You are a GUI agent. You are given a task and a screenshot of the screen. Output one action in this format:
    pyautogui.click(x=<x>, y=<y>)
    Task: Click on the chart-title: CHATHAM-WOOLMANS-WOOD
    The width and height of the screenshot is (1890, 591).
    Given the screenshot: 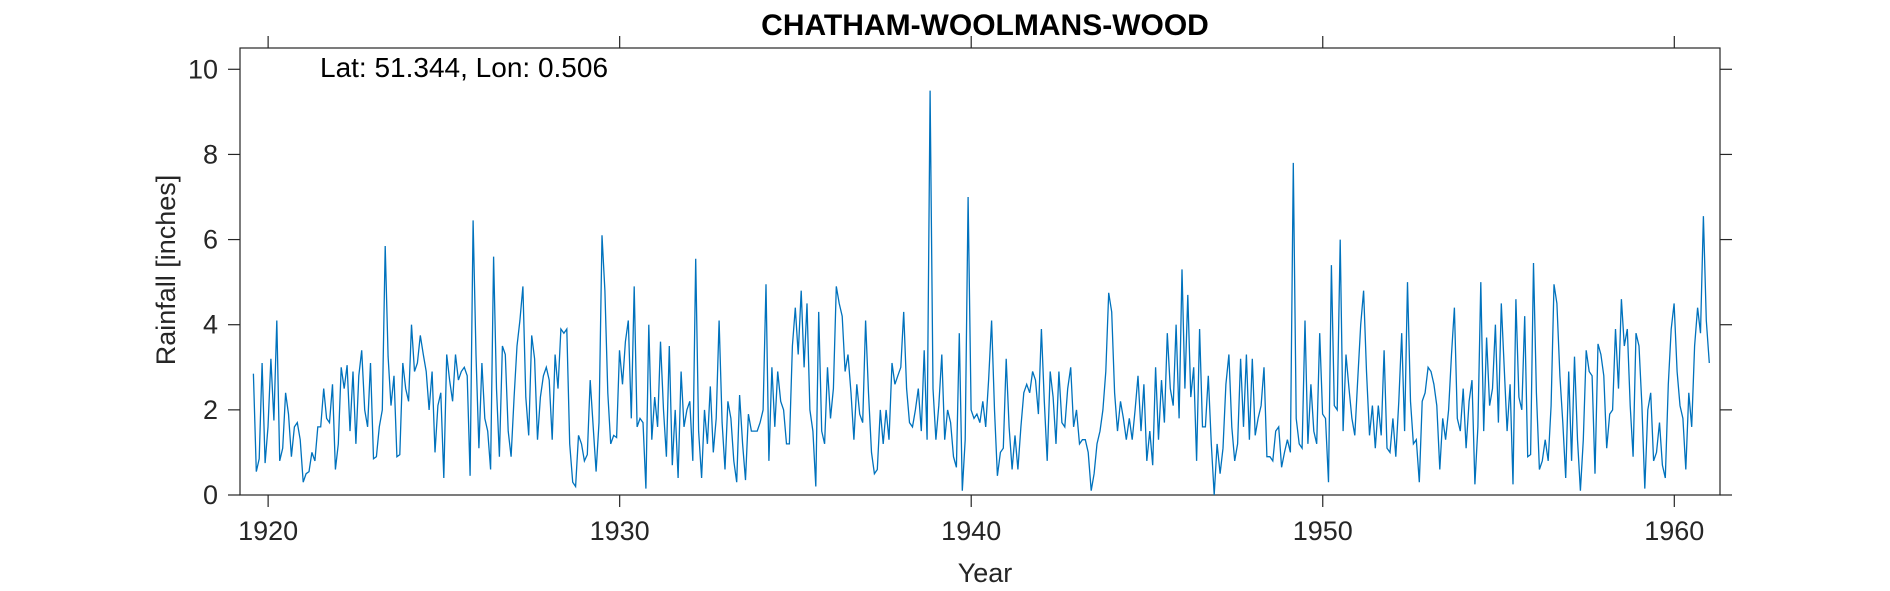 What is the action you would take?
    pyautogui.click(x=985, y=25)
    